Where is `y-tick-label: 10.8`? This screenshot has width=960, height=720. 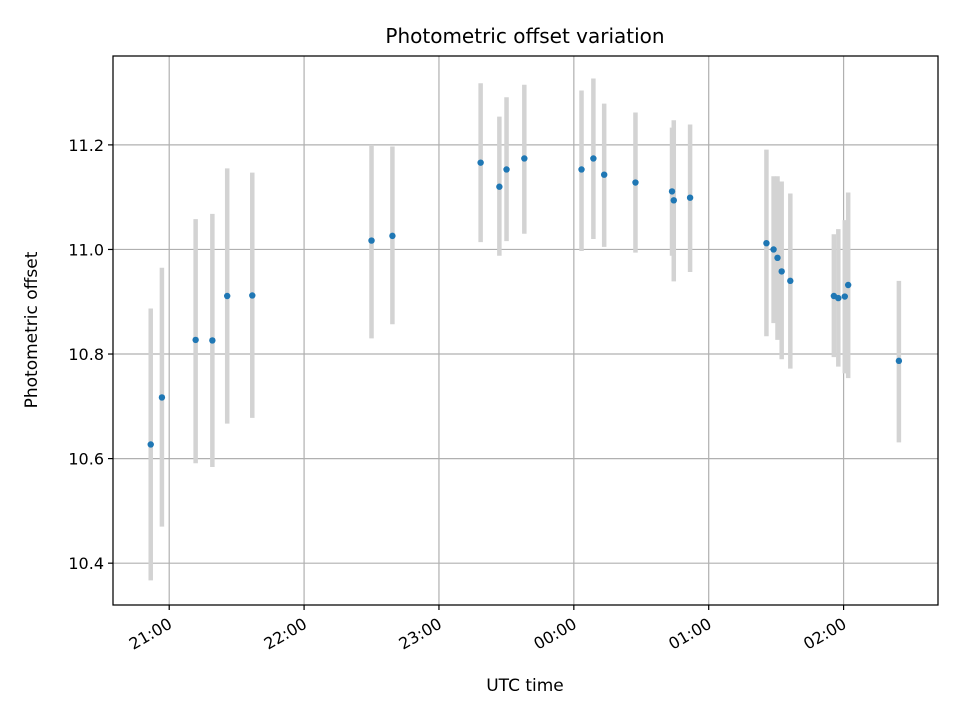 y-tick-label: 10.8 is located at coordinates (86, 354).